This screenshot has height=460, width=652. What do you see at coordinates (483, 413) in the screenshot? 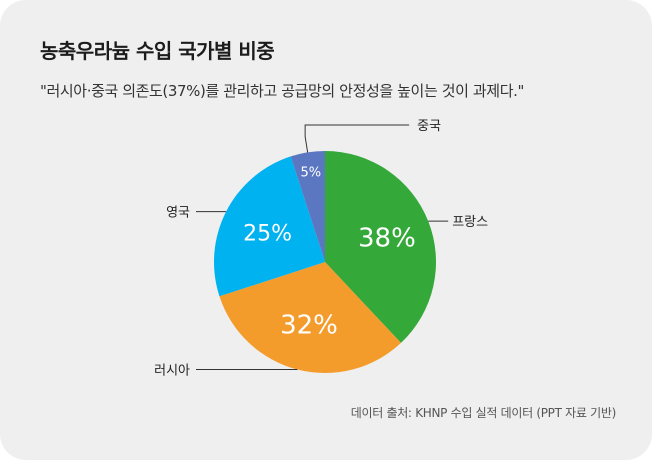
I see `data-source-note: 데이터 출처: KHNP 수입 실적 데이터 (PPT 자료 기반)` at bounding box center [483, 413].